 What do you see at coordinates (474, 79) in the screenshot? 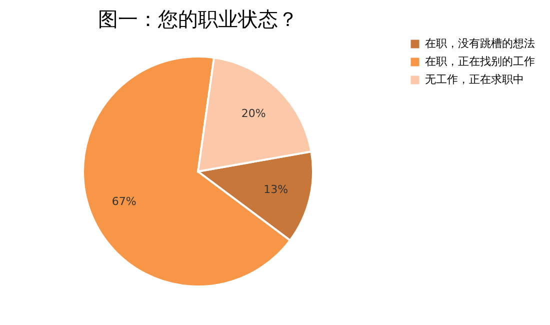
I see `legend-label: 无工作，正在求职中` at bounding box center [474, 79].